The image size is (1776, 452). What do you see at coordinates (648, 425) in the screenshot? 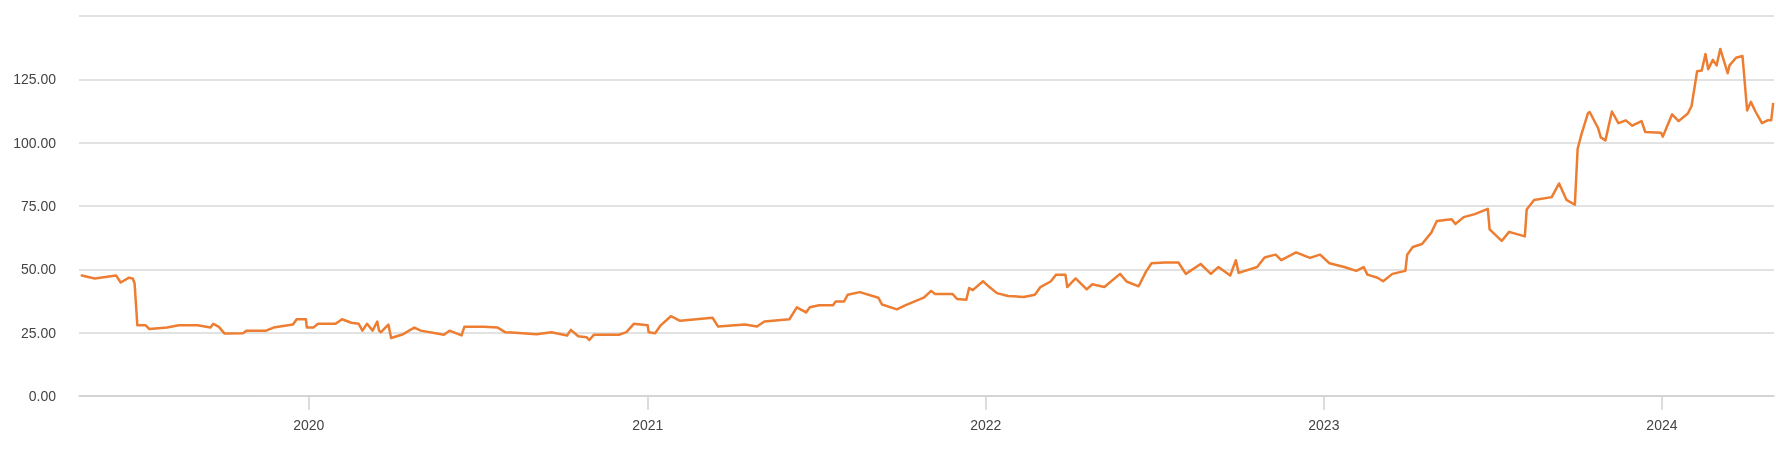
I see `x-tick-label: 2021` at bounding box center [648, 425].